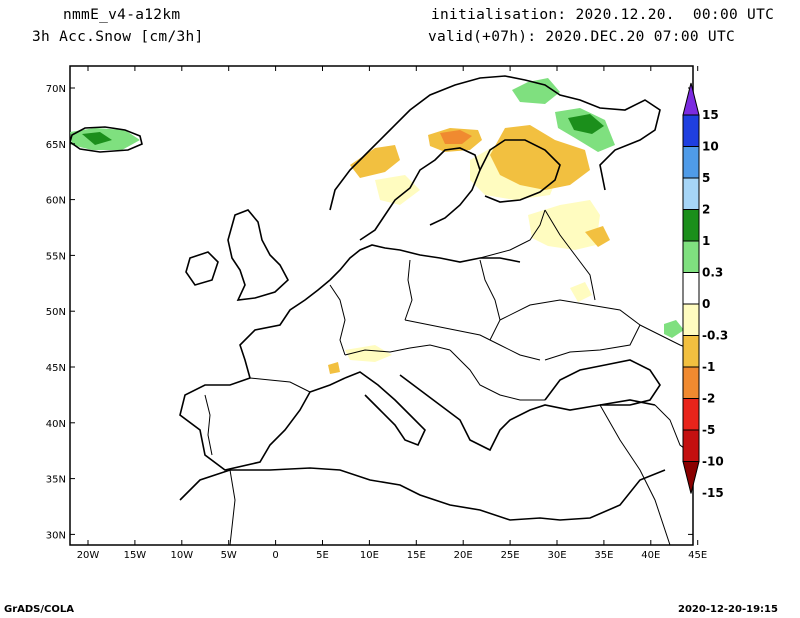 The height and width of the screenshot is (618, 800). I want to click on colorbar: 15 10 5 2 1 0.3 0 -0.3 -1 -2 -5 -10 -15, so click(705, 291).